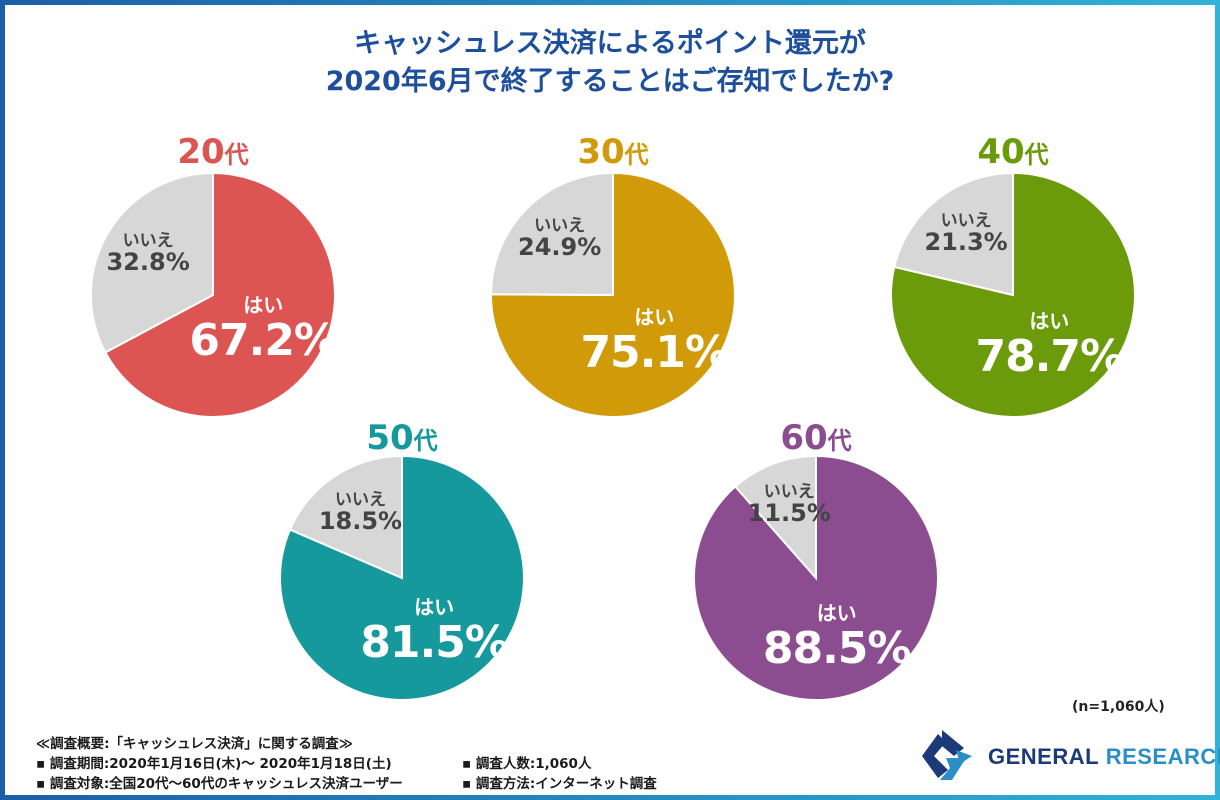  Describe the element at coordinates (194, 744) in the screenshot. I see `notes-heading: ≪調査概要:「キャッシュレス決済」に関する調査≫` at that location.